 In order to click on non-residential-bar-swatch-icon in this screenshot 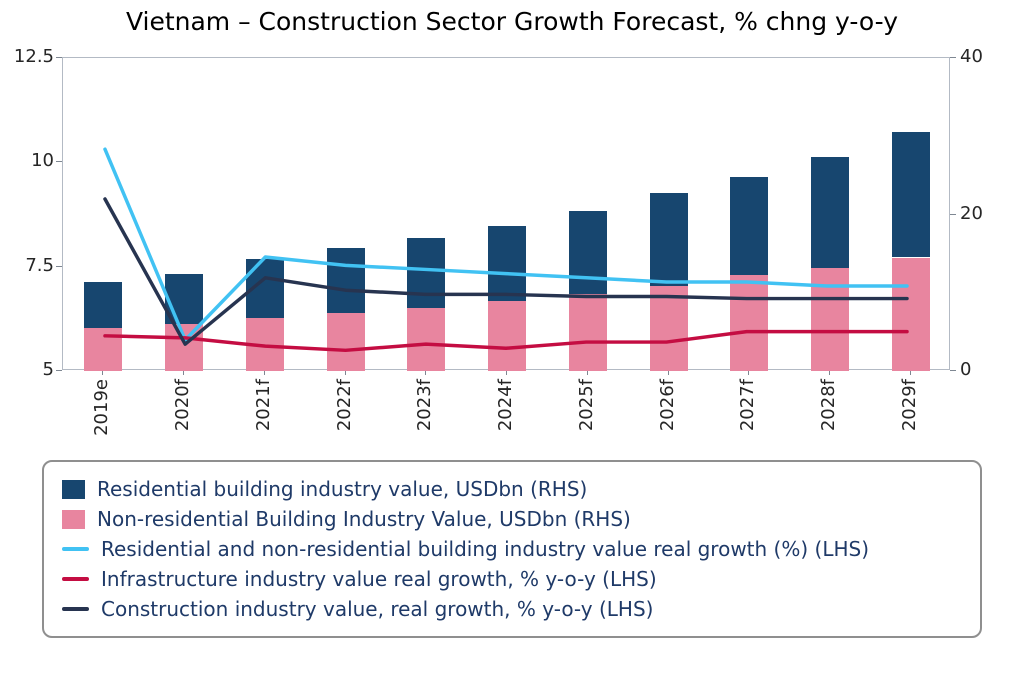, I will do `click(73, 519)`.